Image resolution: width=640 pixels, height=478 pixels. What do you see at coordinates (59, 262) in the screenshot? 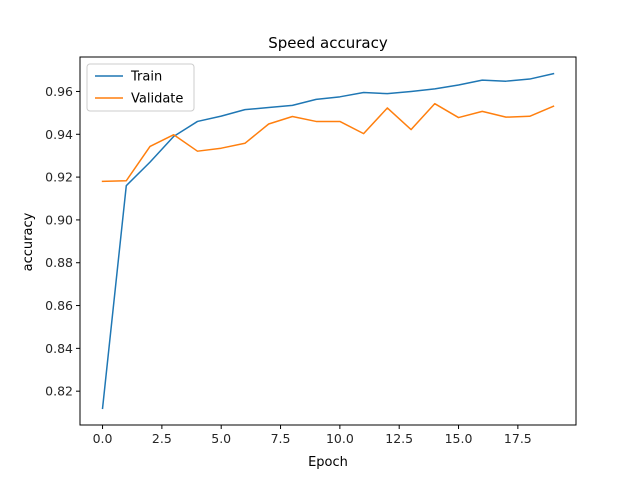
I see `y-tick-label: 0.88` at bounding box center [59, 262].